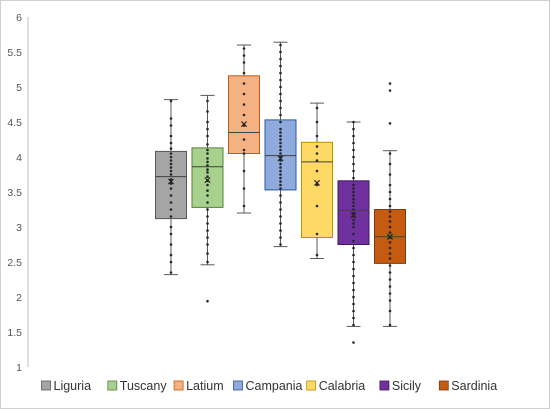 This screenshot has width=550, height=409. I want to click on box-group-sicily, so click(353, 232).